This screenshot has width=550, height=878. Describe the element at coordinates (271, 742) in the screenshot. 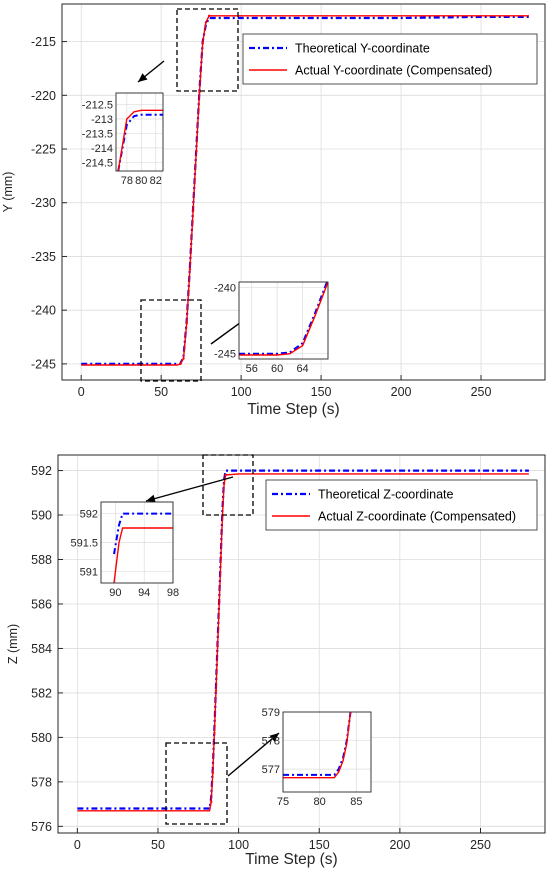

I see `inset-y-tick-label: 578` at that location.